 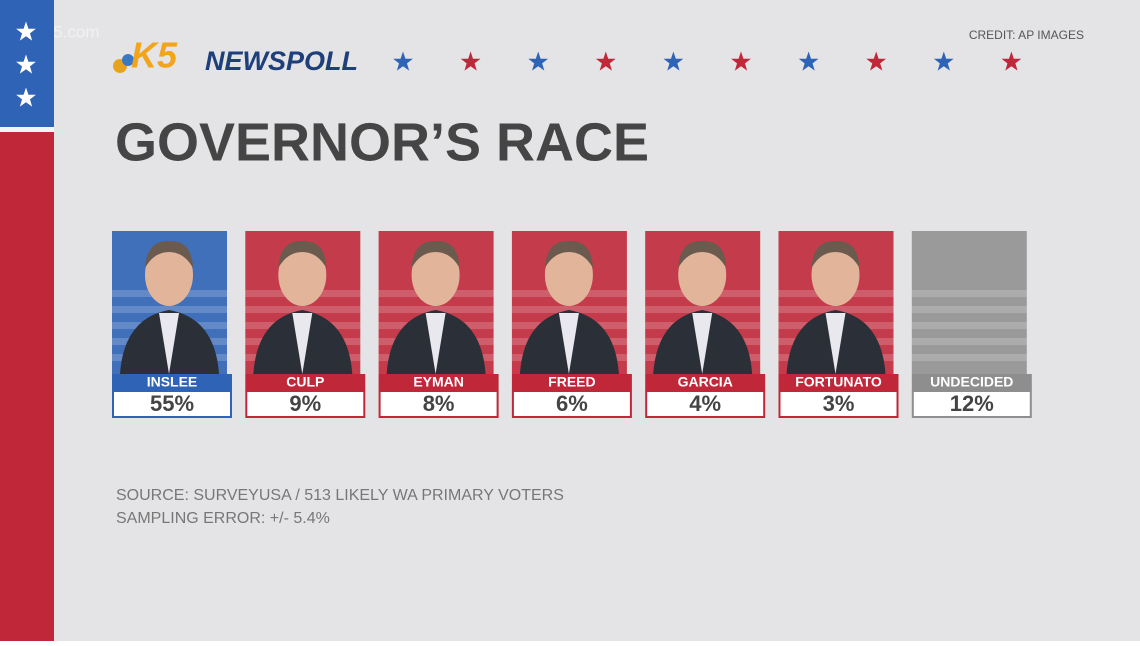 I want to click on candidate-name: INSLEE, so click(x=172, y=382).